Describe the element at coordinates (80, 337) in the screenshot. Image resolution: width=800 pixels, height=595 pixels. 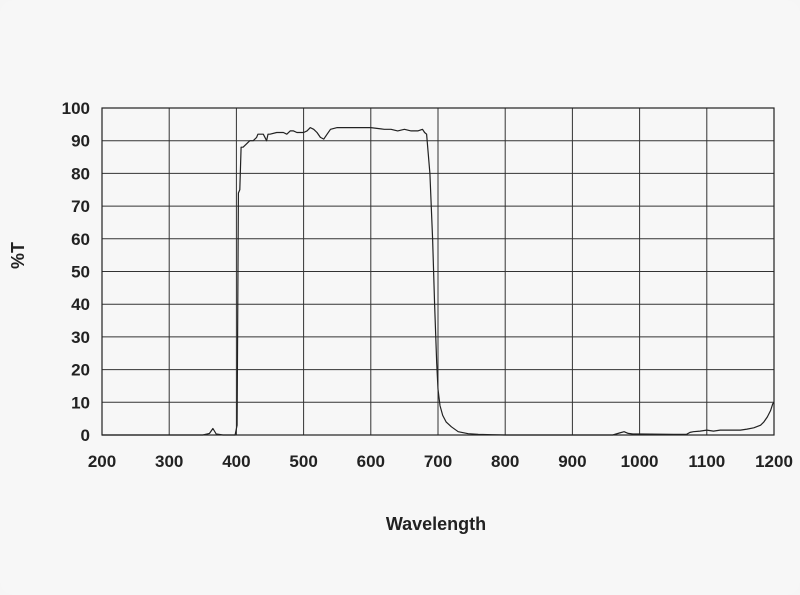
I see `y-tick-label: 30` at that location.